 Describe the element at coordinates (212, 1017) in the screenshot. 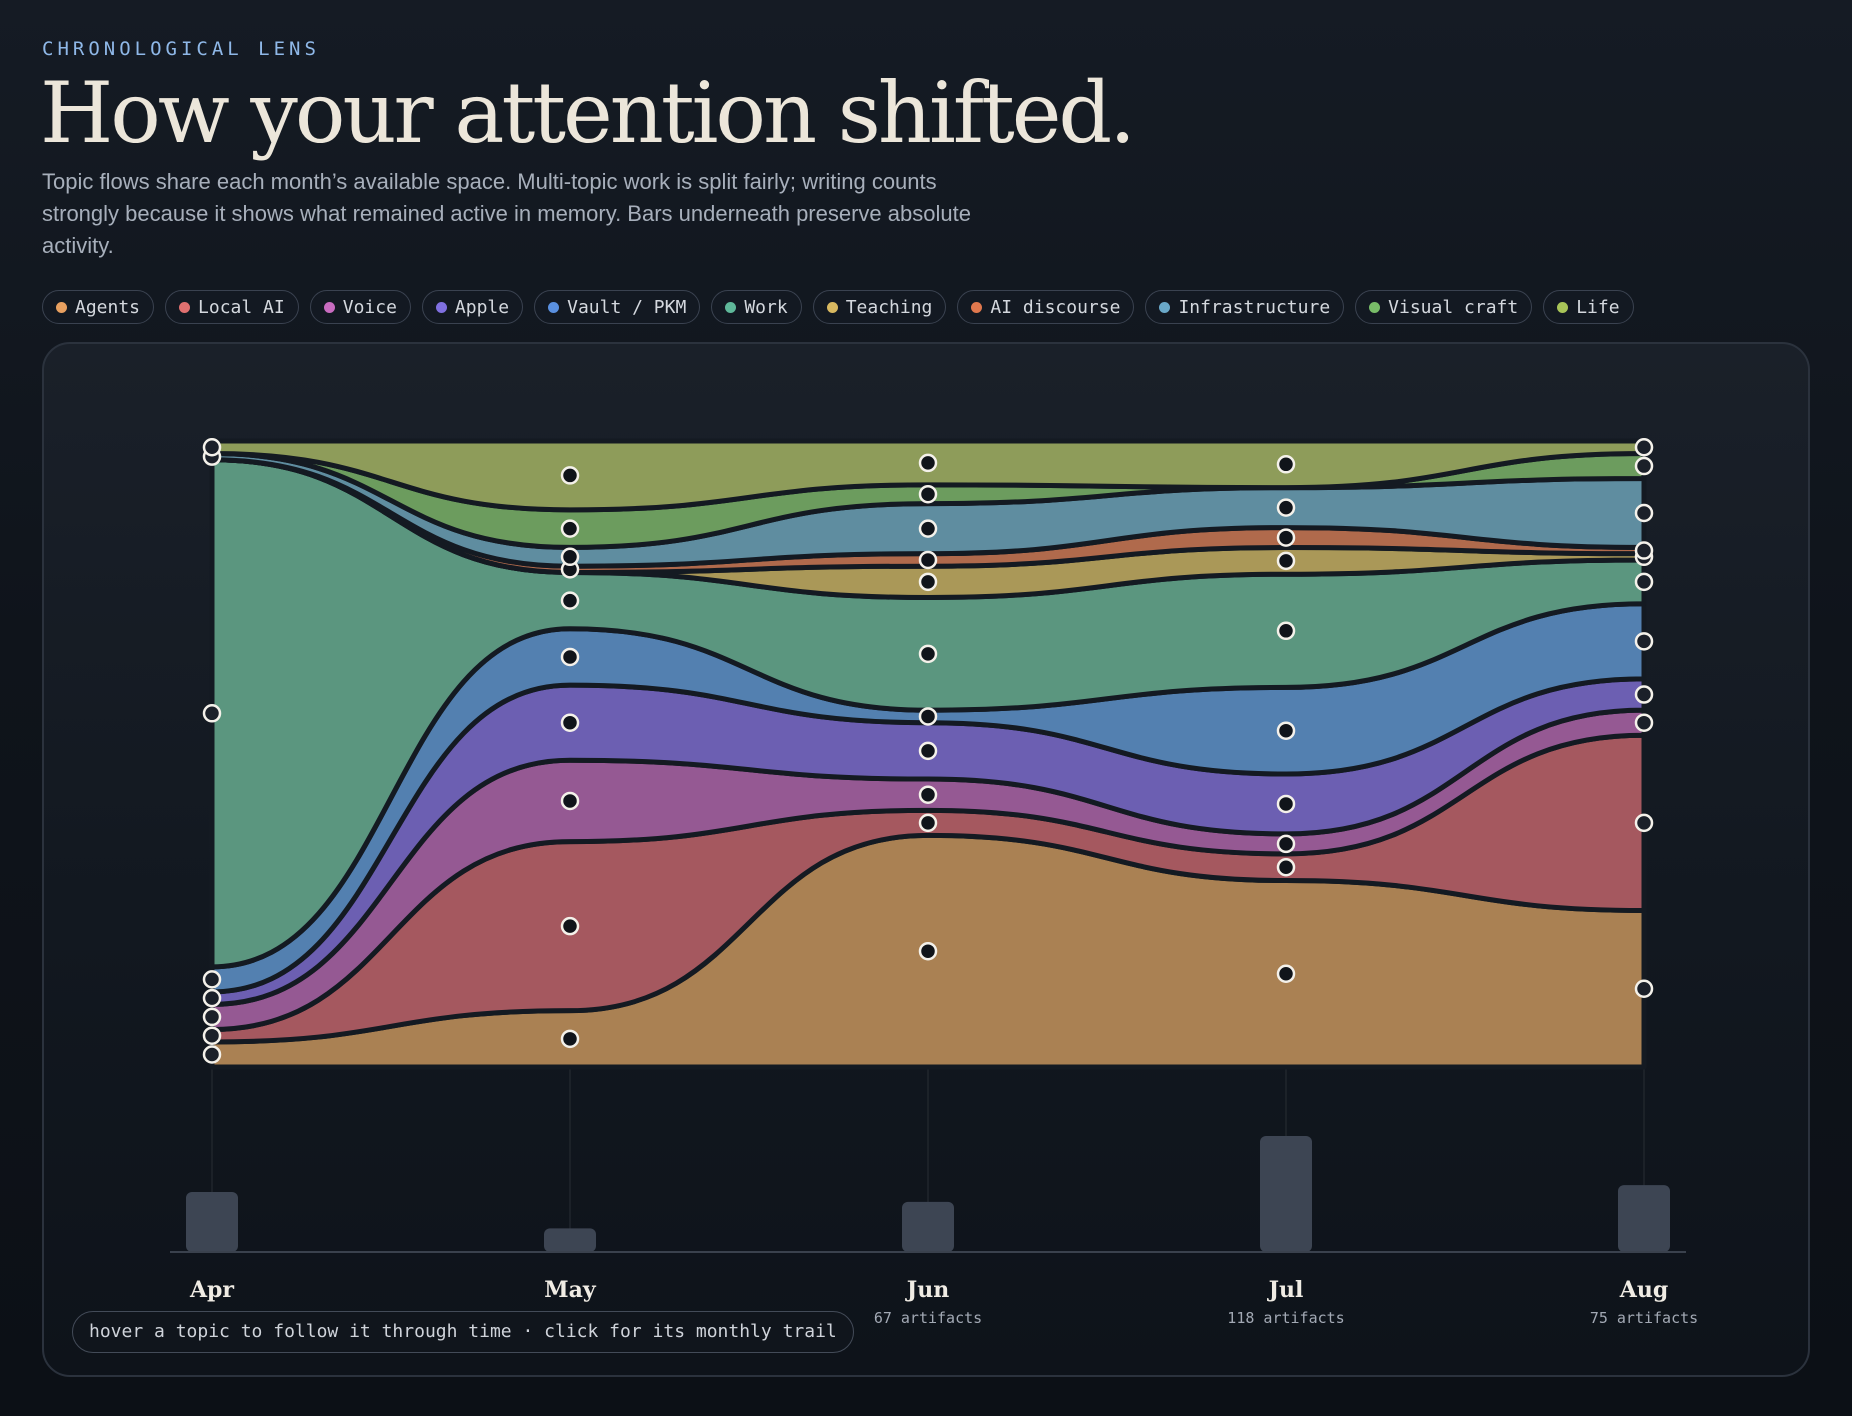

I see `marker-voice-apr` at that location.